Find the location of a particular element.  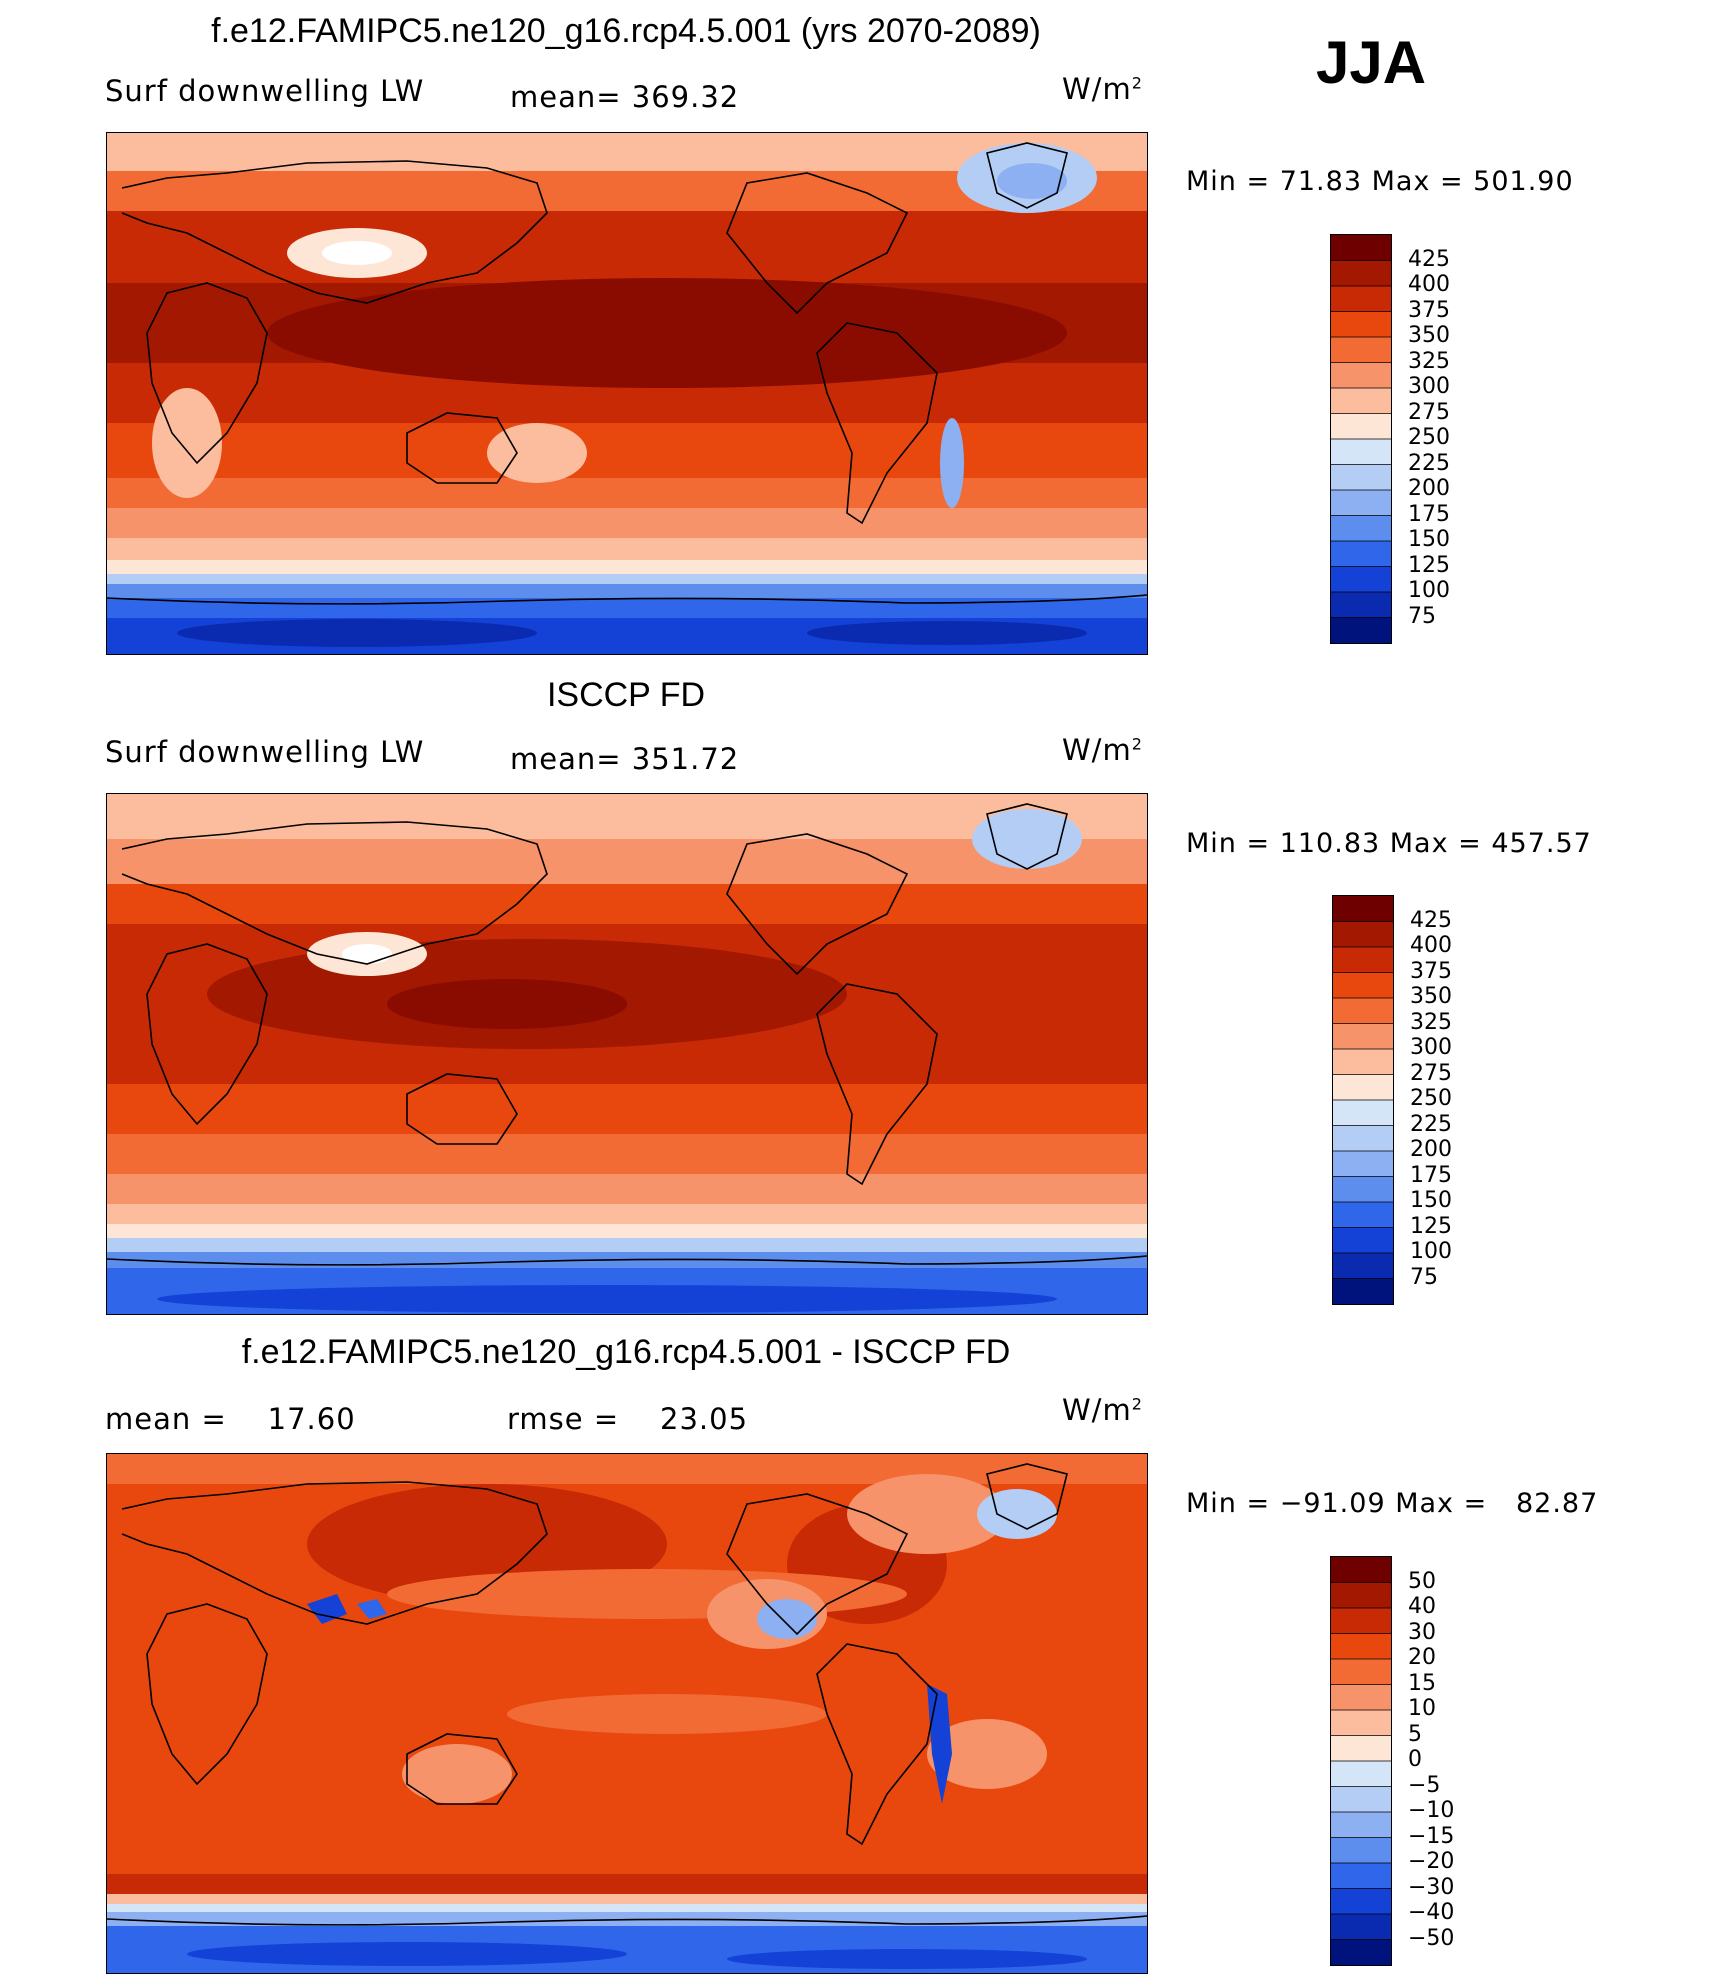

panel-3-colorbar is located at coordinates (1361, 1761).